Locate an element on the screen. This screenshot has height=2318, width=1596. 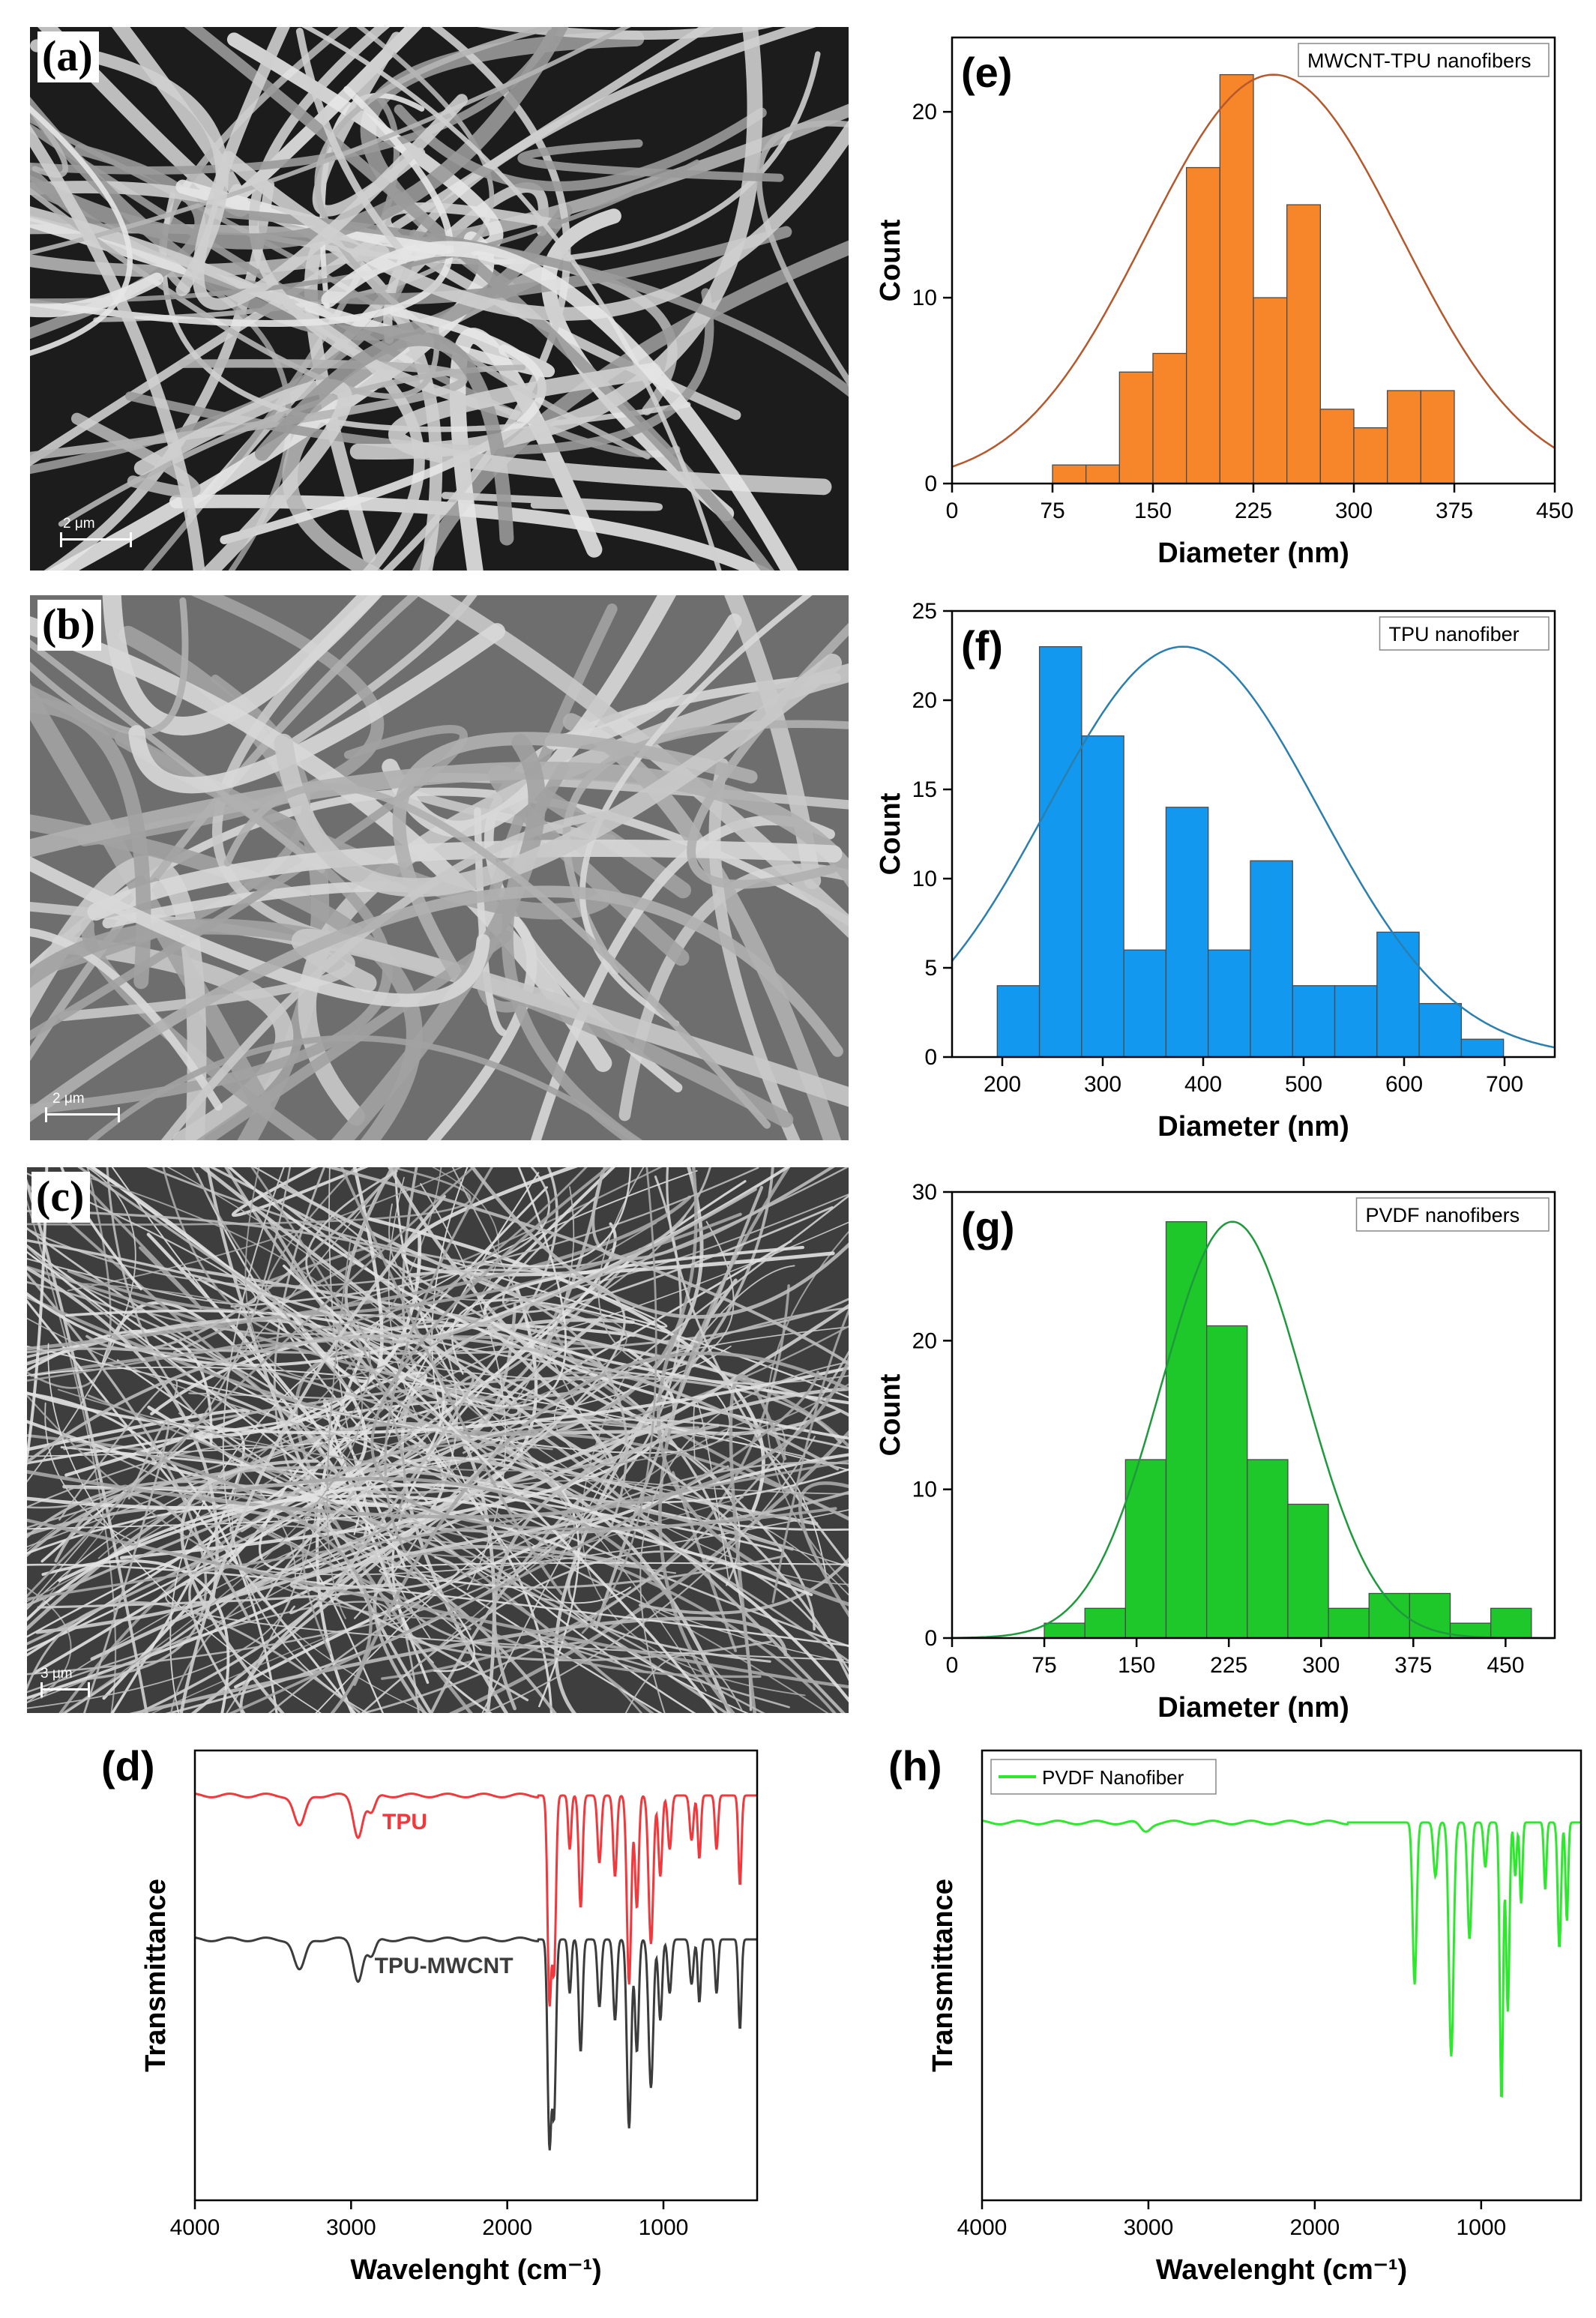
x-tick-label: 375 is located at coordinates (1413, 1666).